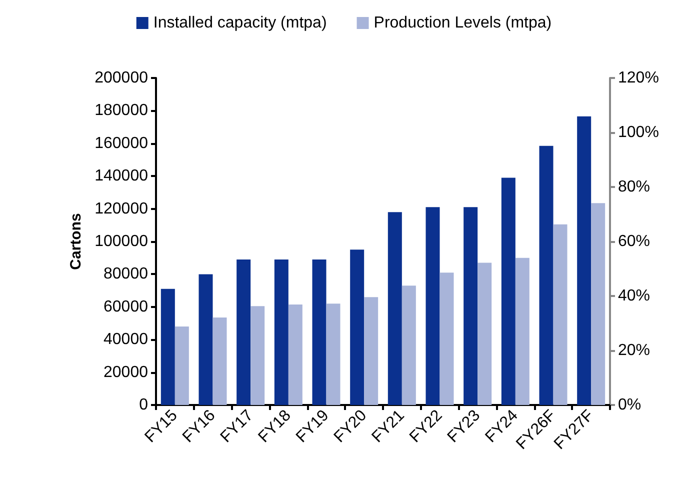 The width and height of the screenshot is (688, 481). Describe the element at coordinates (638, 132) in the screenshot. I see `y2-tick-label: 100%` at that location.